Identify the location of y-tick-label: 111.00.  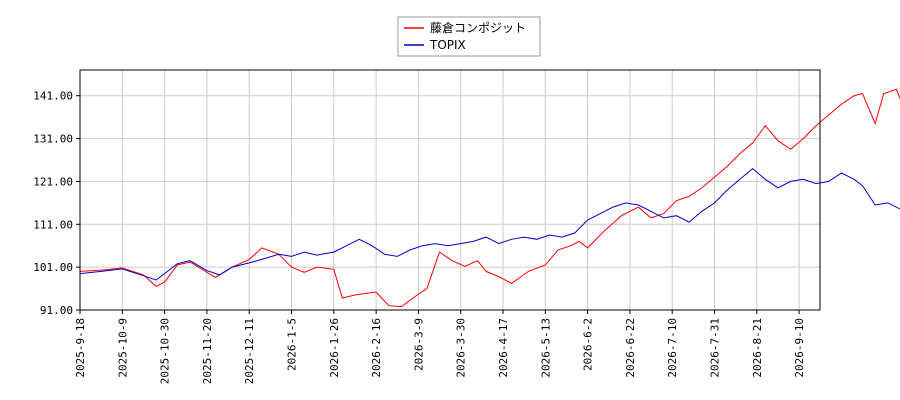
(53, 224).